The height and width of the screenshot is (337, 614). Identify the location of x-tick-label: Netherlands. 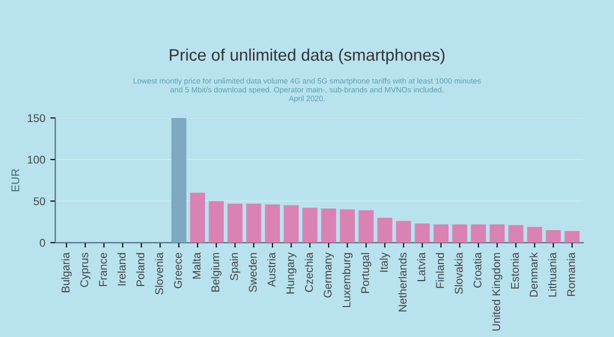
(402, 282).